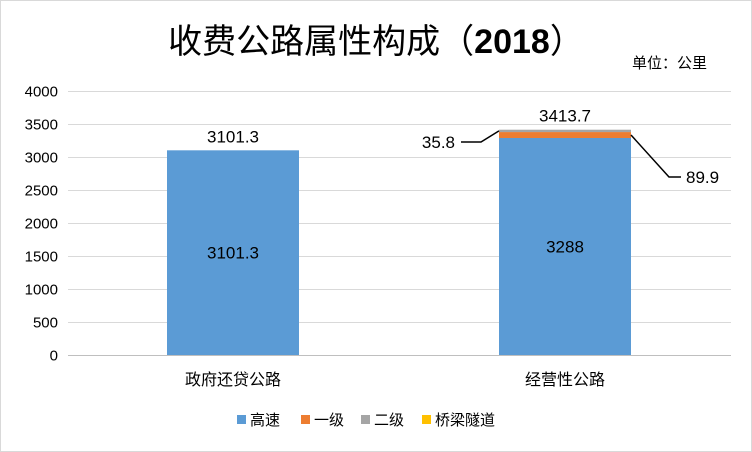 The width and height of the screenshot is (752, 452). I want to click on category-label: 经营性公路, so click(565, 379).